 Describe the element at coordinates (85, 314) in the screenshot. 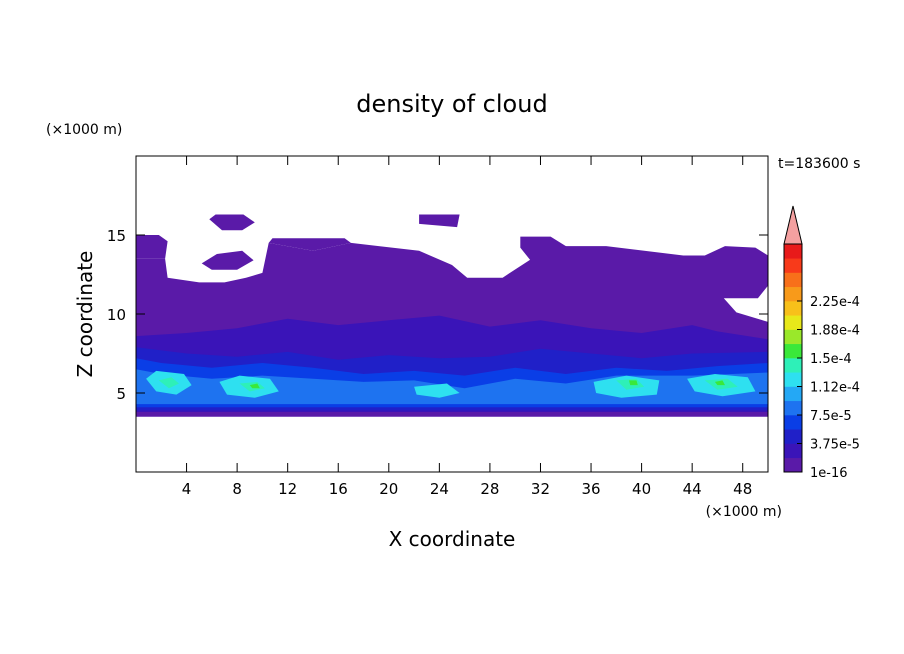

I see `y-axis-title: Z coordinate` at that location.